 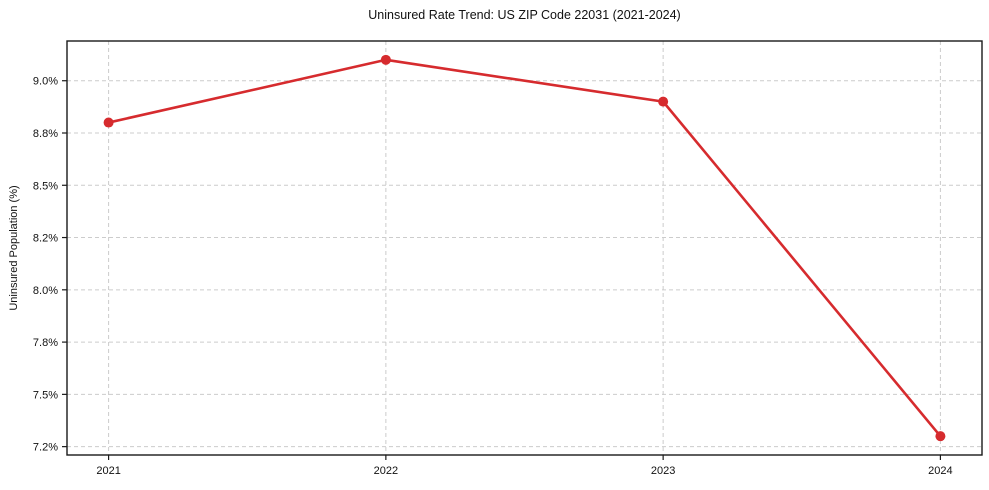 What do you see at coordinates (386, 471) in the screenshot?
I see `x-tick-label: 2022` at bounding box center [386, 471].